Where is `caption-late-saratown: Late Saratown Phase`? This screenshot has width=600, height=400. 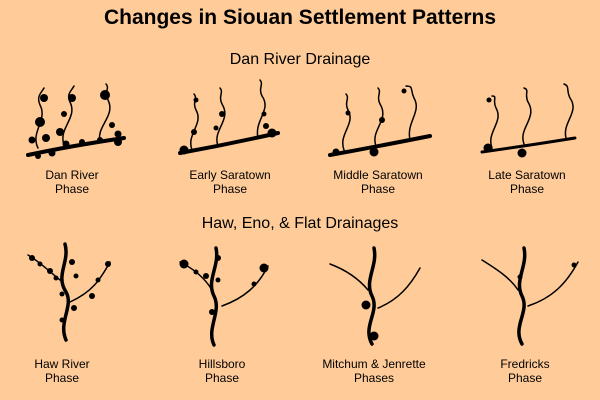
caption-late-saratown: Late Saratown Phase is located at coordinates (527, 182).